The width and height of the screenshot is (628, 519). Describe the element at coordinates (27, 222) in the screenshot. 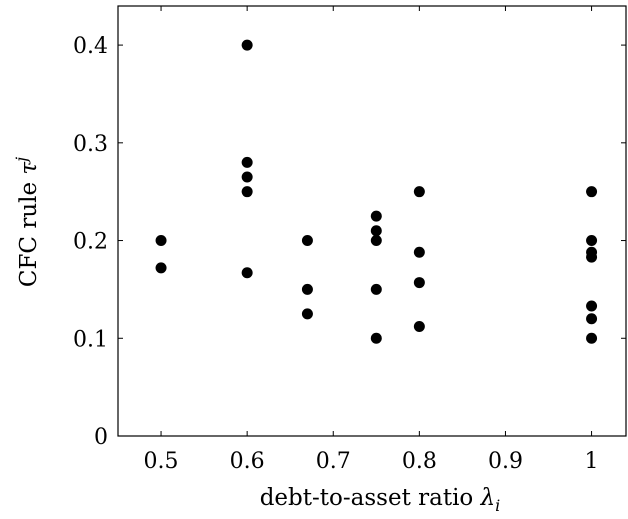

I see `y-axis-title: CFC rule τj` at that location.